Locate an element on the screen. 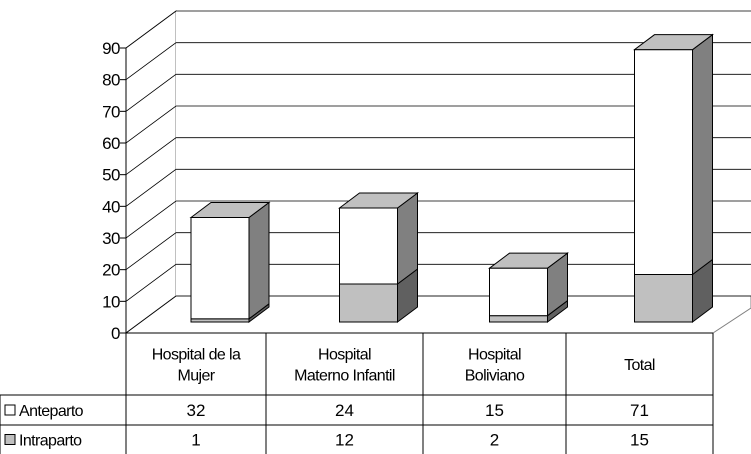 This screenshot has height=454, width=751. anteparto-bar-hospital-materno-infantil-side is located at coordinates (407, 238).